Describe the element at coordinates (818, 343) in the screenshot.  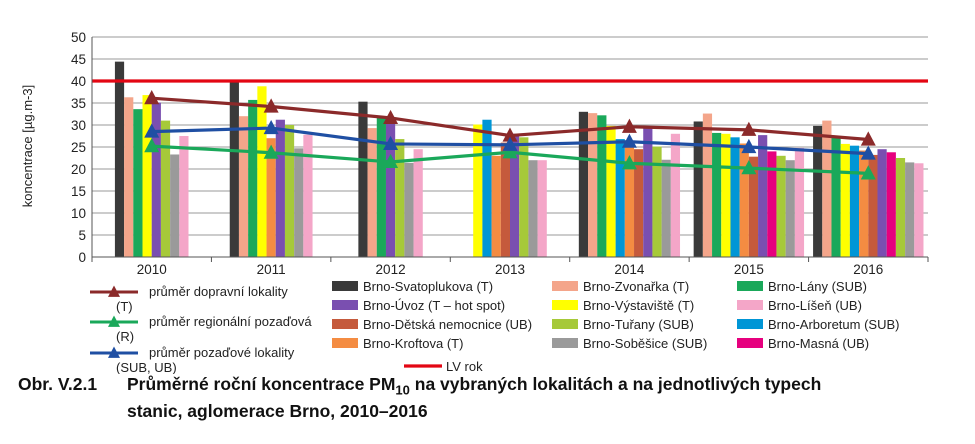
I see `legend-label: Brno-Masná (UB)` at that location.